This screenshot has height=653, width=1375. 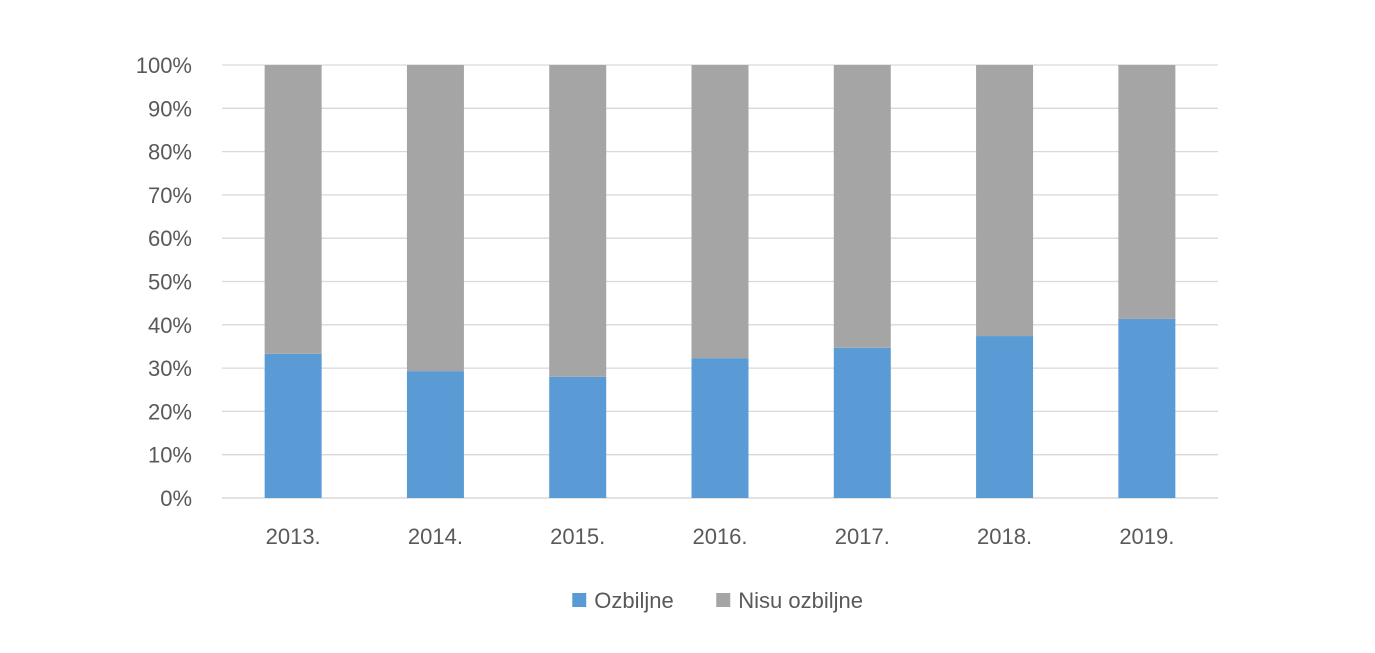 I want to click on x-tick-label: 2013., so click(x=293, y=536).